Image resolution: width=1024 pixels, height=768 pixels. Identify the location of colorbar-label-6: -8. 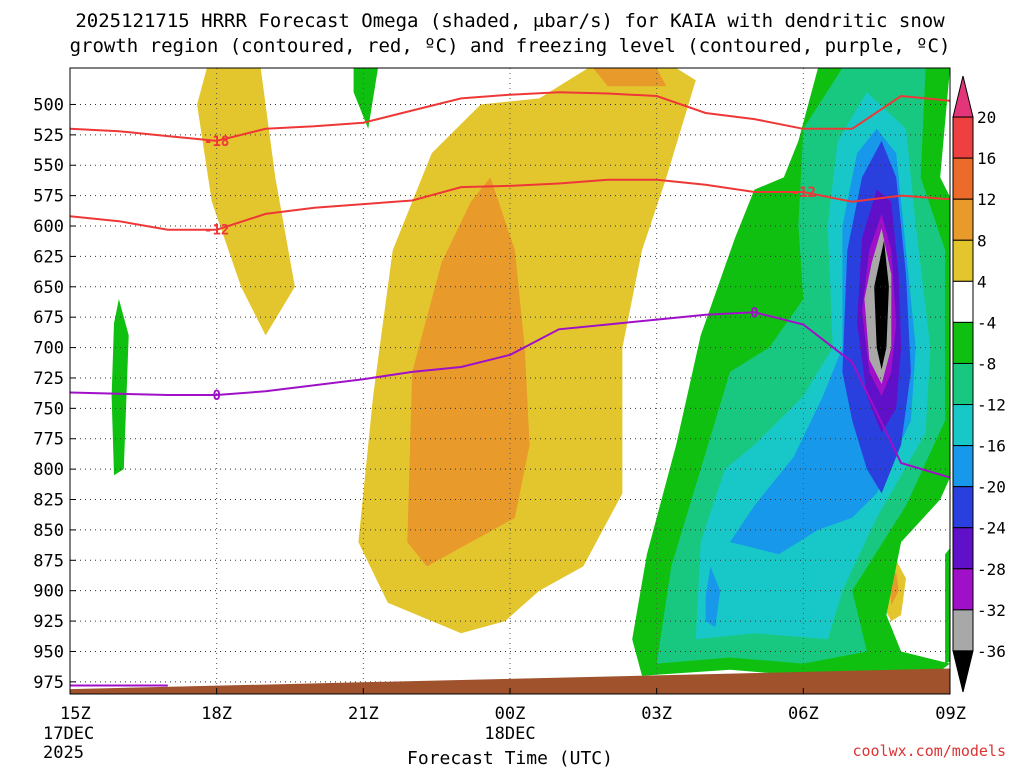
(986, 363).